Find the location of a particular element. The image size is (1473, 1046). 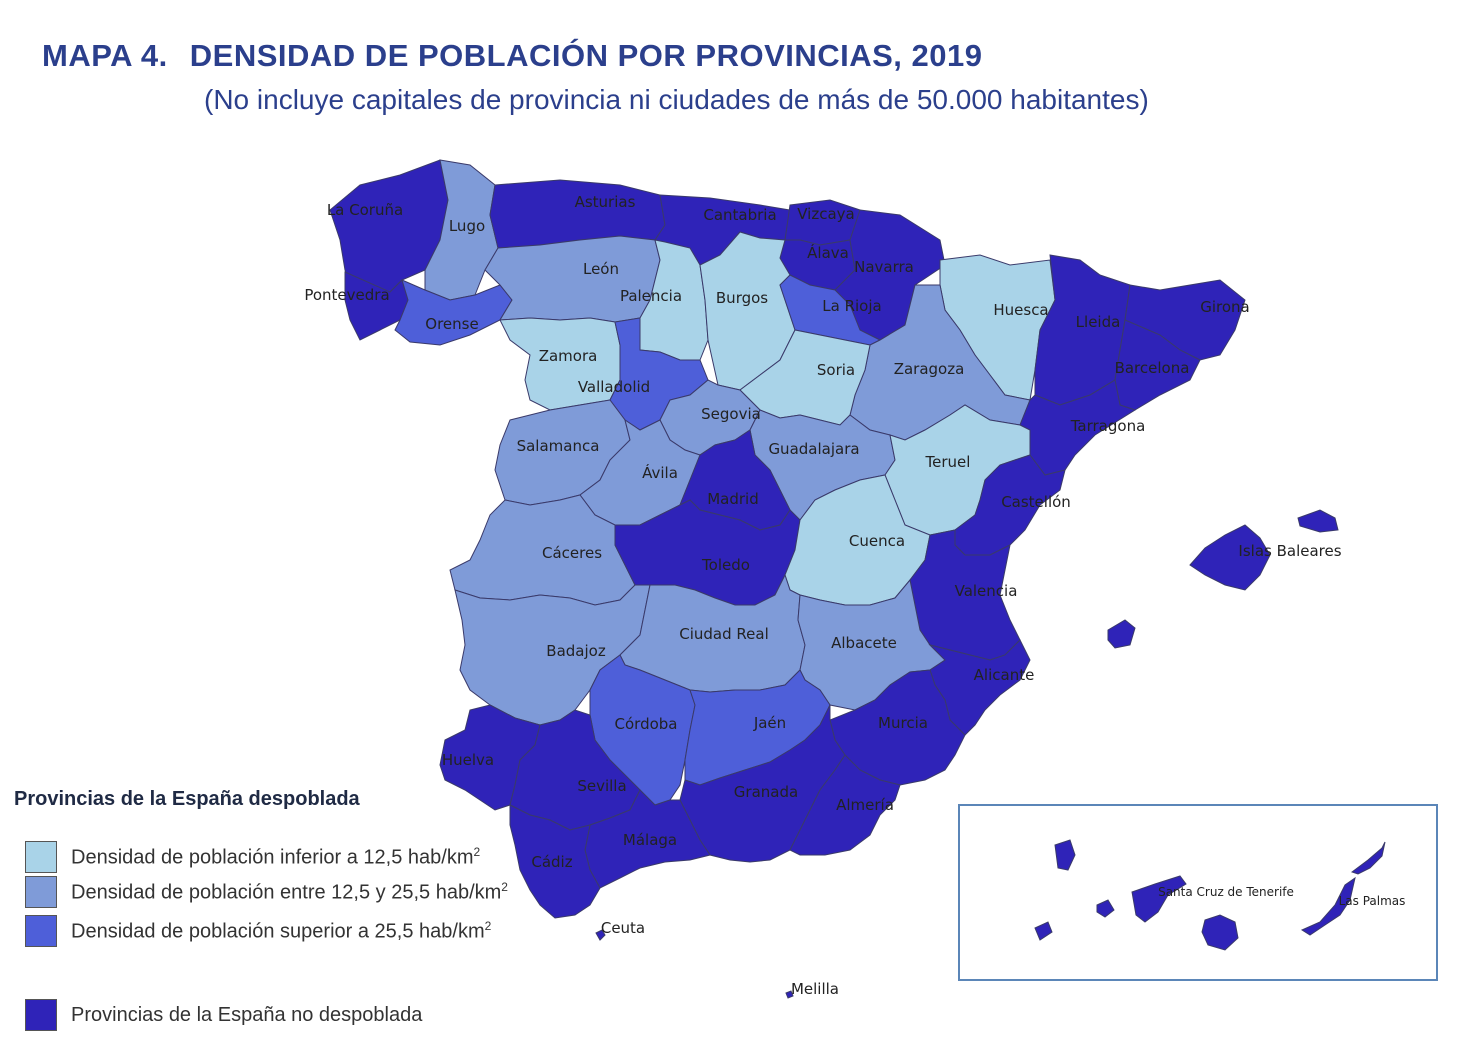

province-label: Murcia is located at coordinates (903, 723).